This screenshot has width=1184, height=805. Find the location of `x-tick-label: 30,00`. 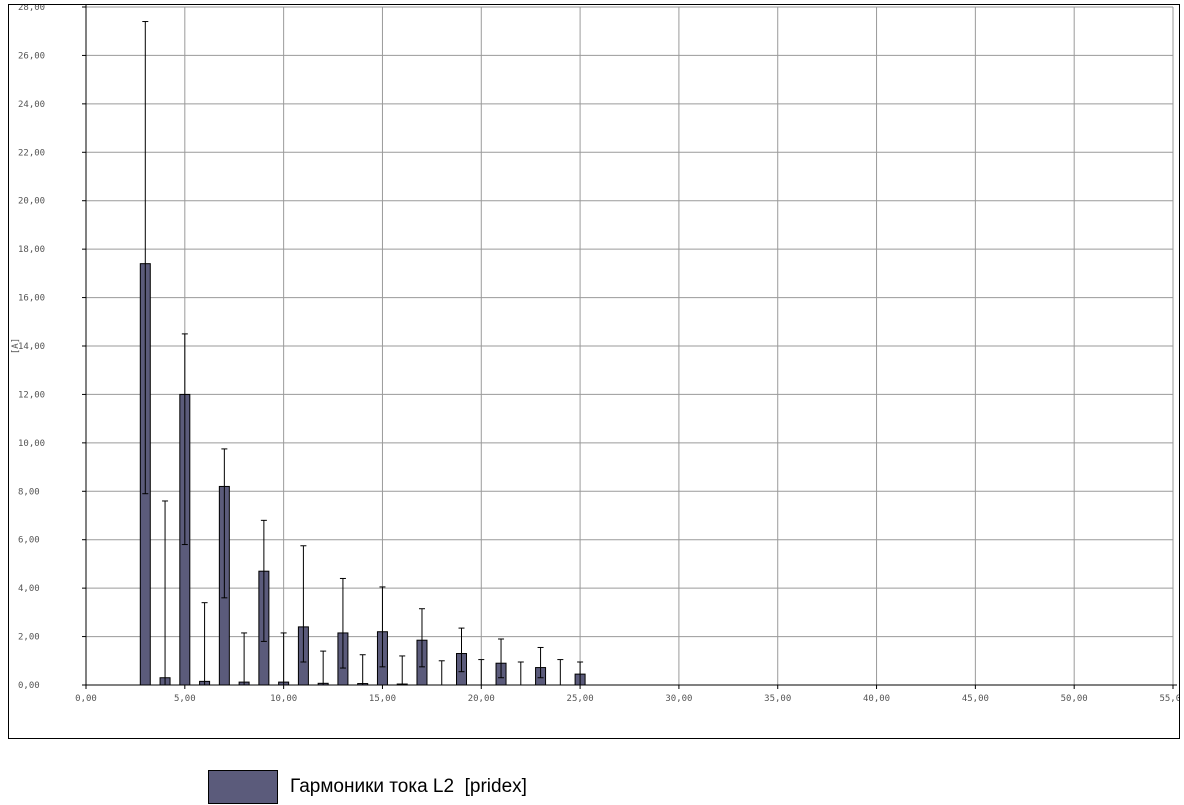

x-tick-label: 30,00 is located at coordinates (678, 699).